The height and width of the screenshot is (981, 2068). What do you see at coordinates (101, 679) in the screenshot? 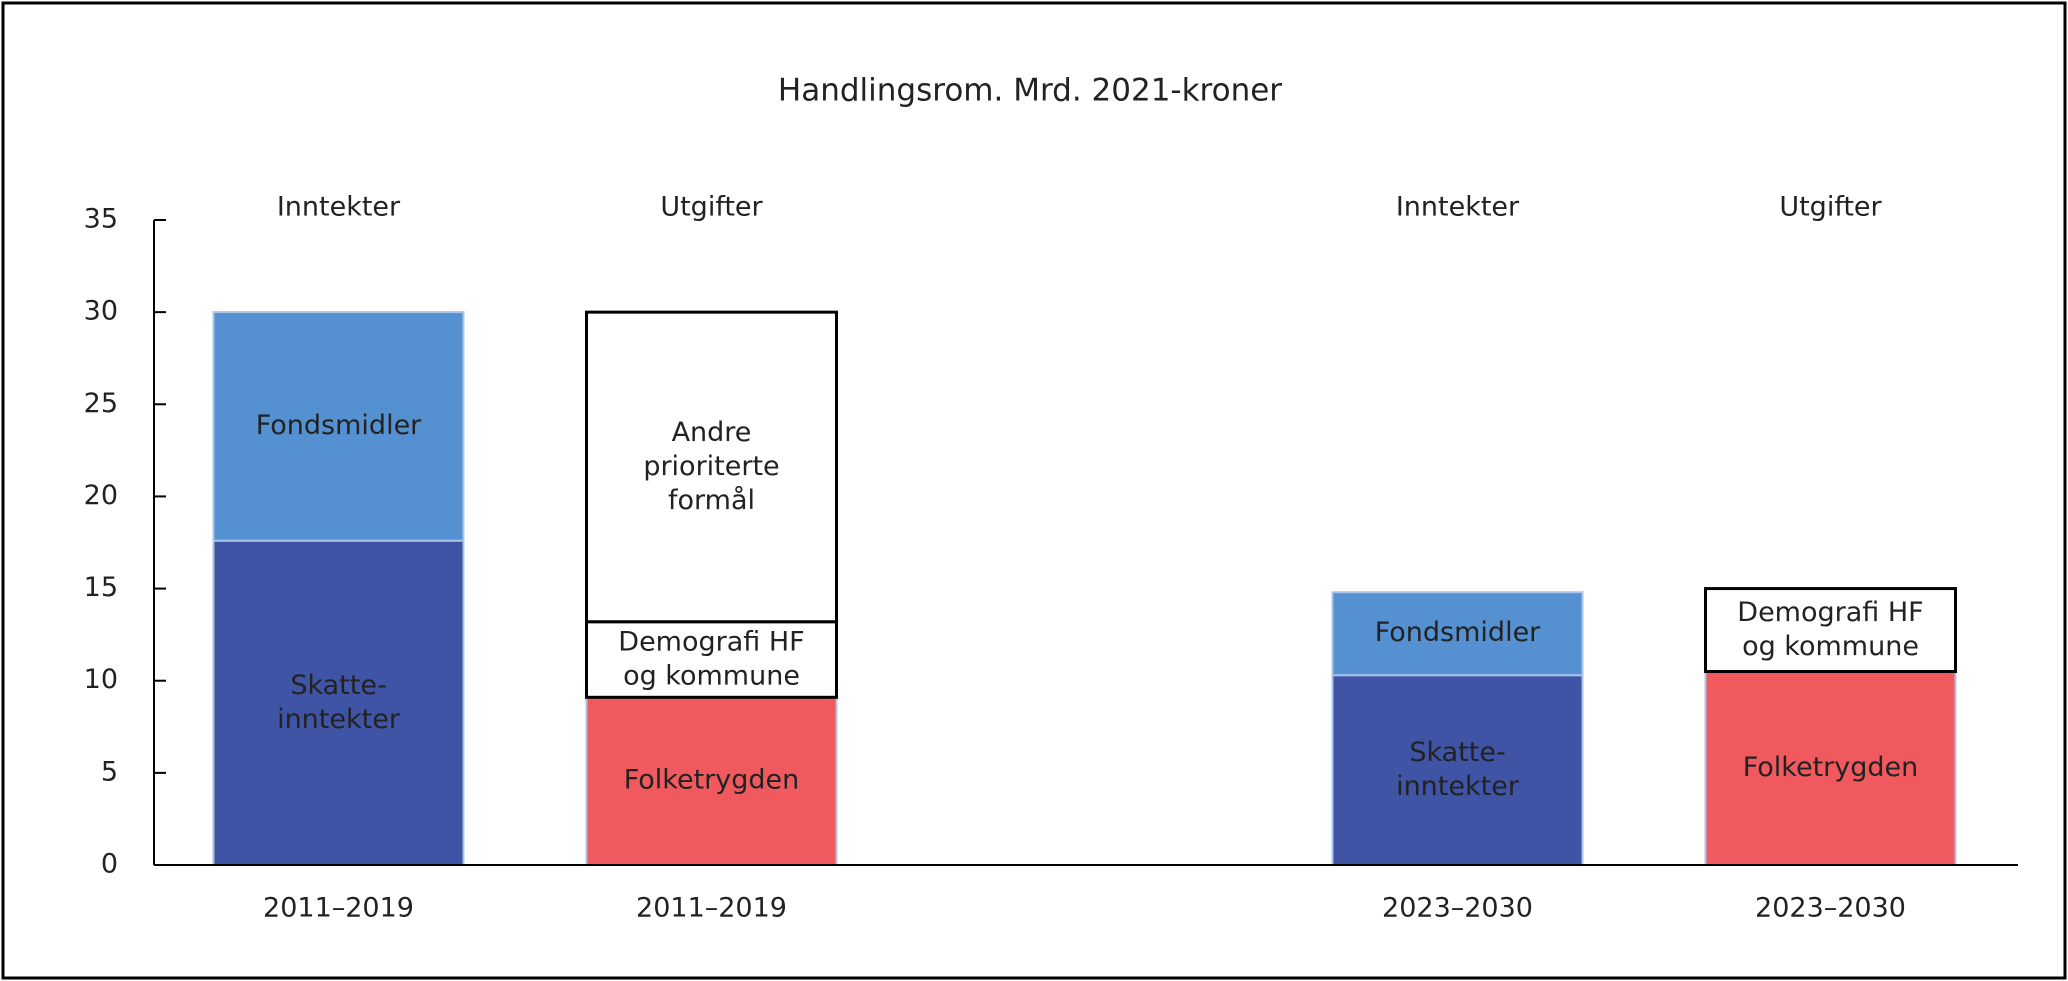
I see `y-tick-label: 10` at bounding box center [101, 679].